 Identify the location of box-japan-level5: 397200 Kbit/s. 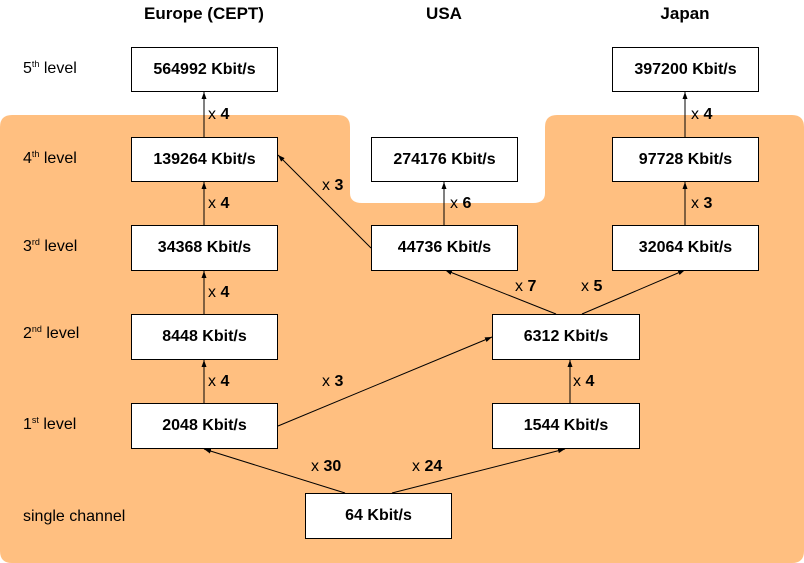
(685, 69).